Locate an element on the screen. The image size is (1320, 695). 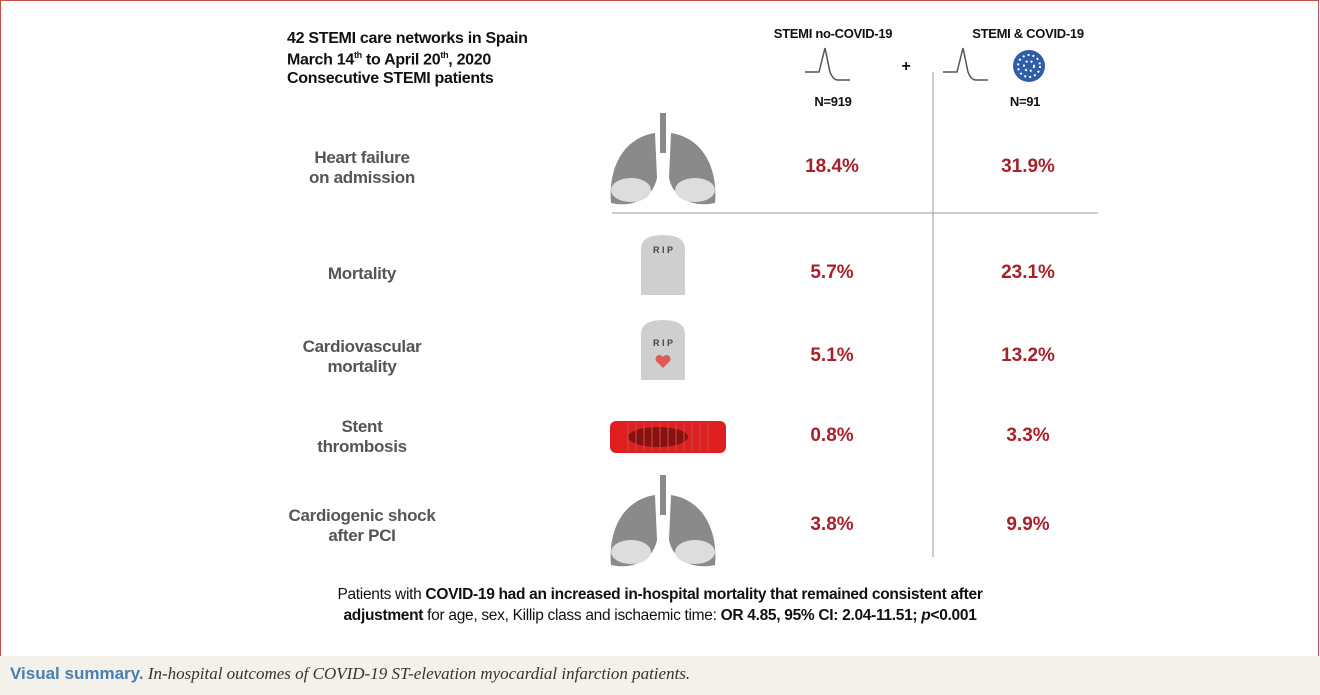
value: 3.8% is located at coordinates (832, 524).